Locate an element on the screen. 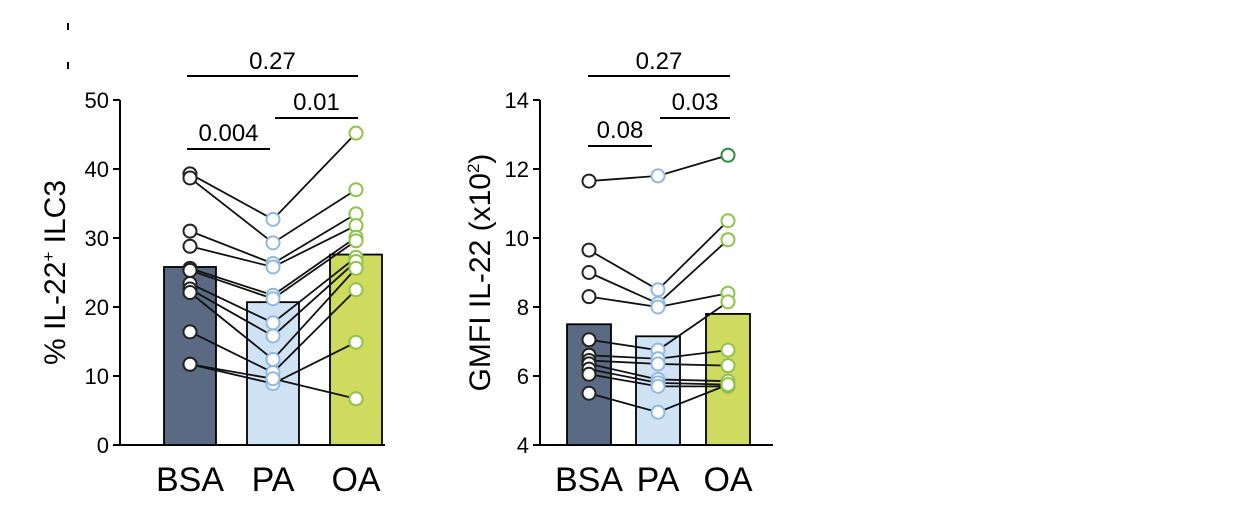  y-axis-label: % IL-22+ ILC3 is located at coordinates (55, 272).